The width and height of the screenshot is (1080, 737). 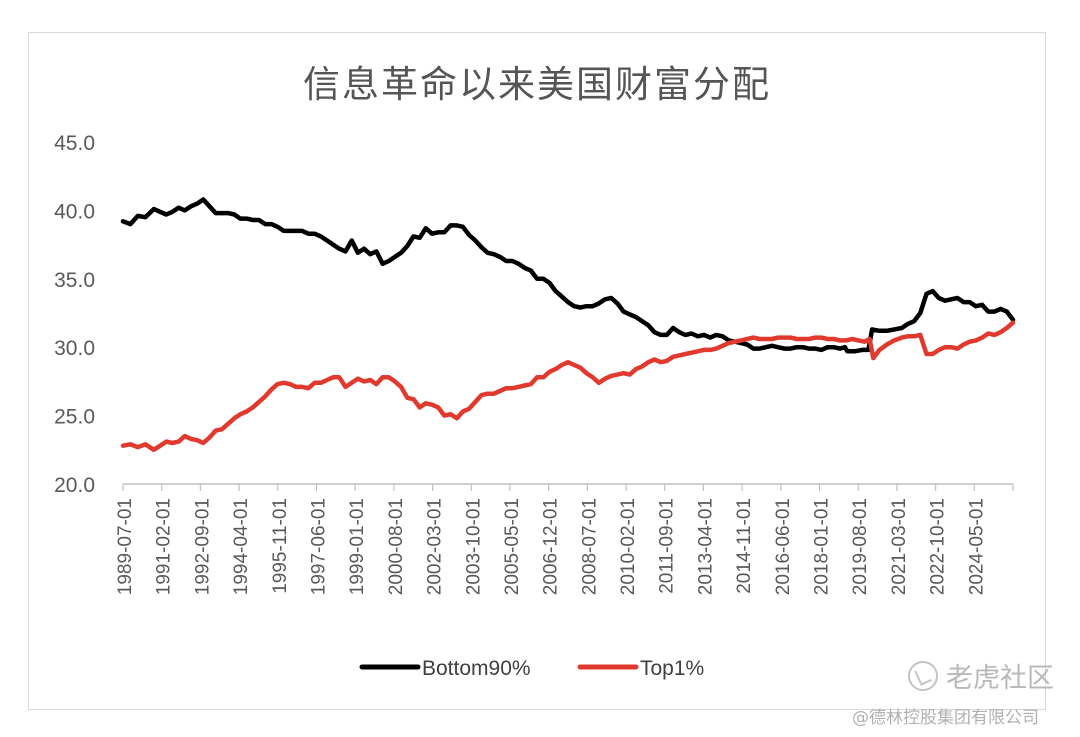 I want to click on y-tick-label: 30.0, so click(x=74, y=348).